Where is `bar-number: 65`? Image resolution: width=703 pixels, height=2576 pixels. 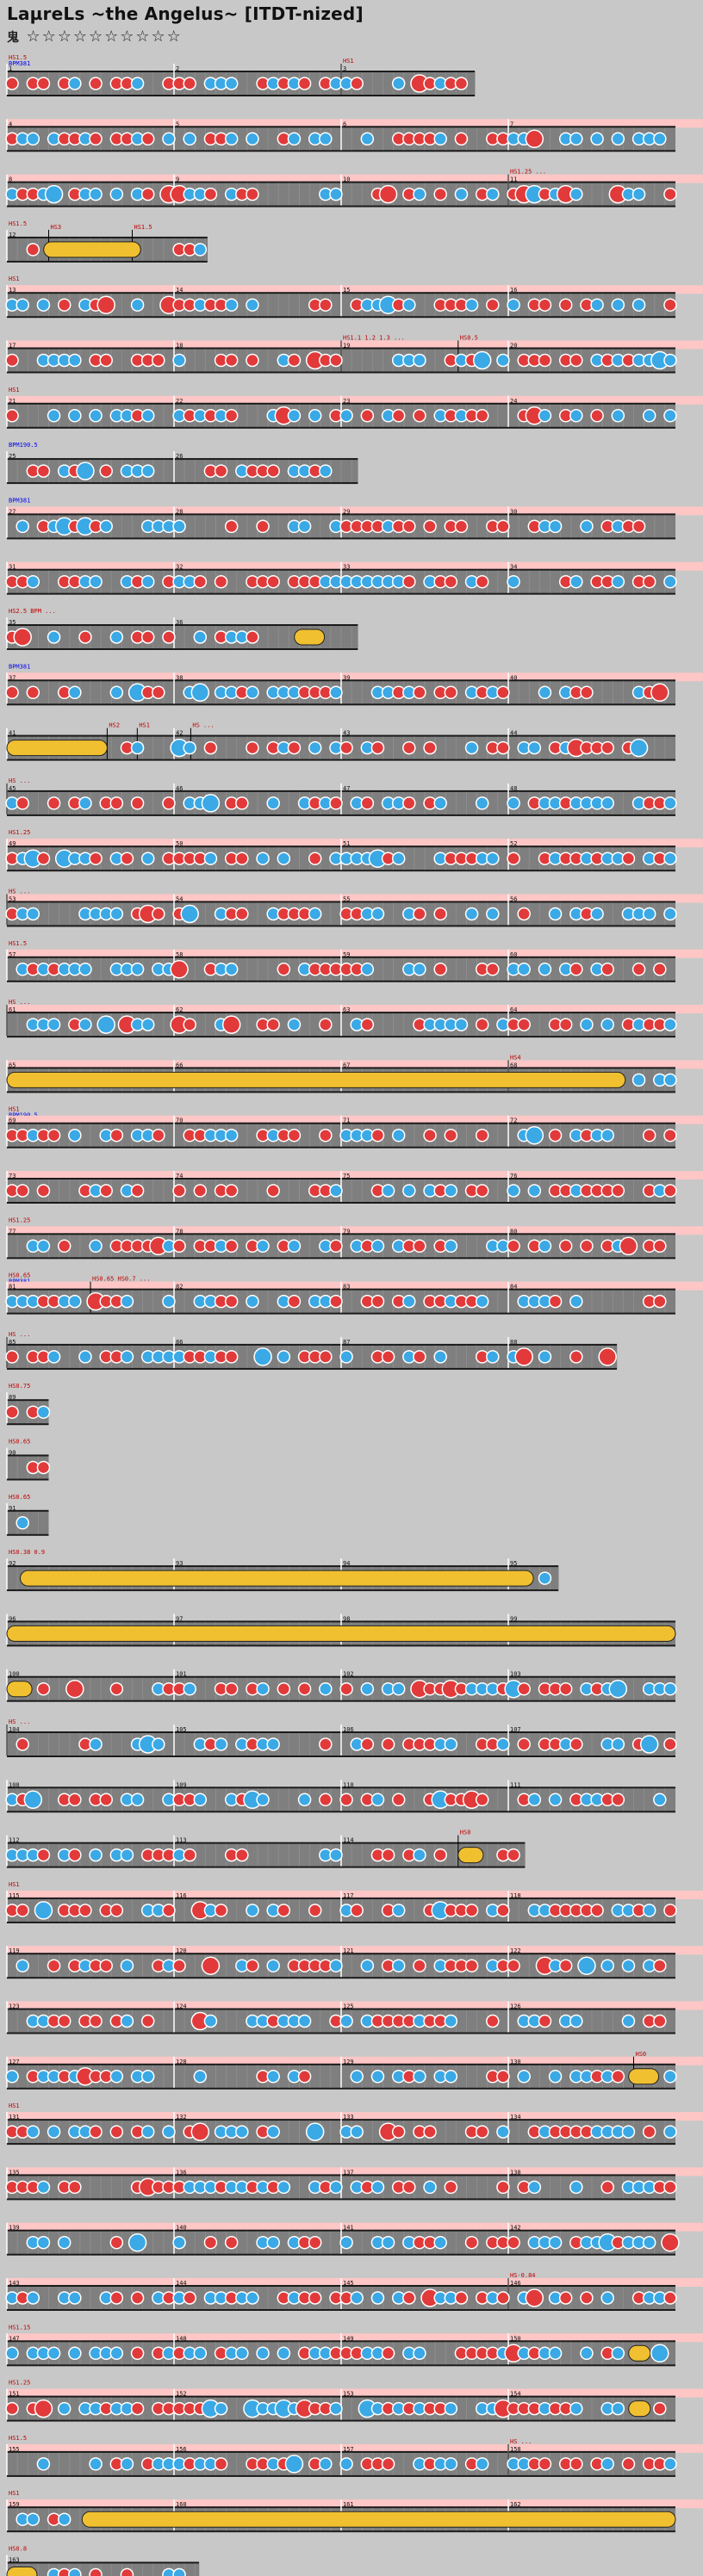
bar-number: 65 is located at coordinates (12, 1065).